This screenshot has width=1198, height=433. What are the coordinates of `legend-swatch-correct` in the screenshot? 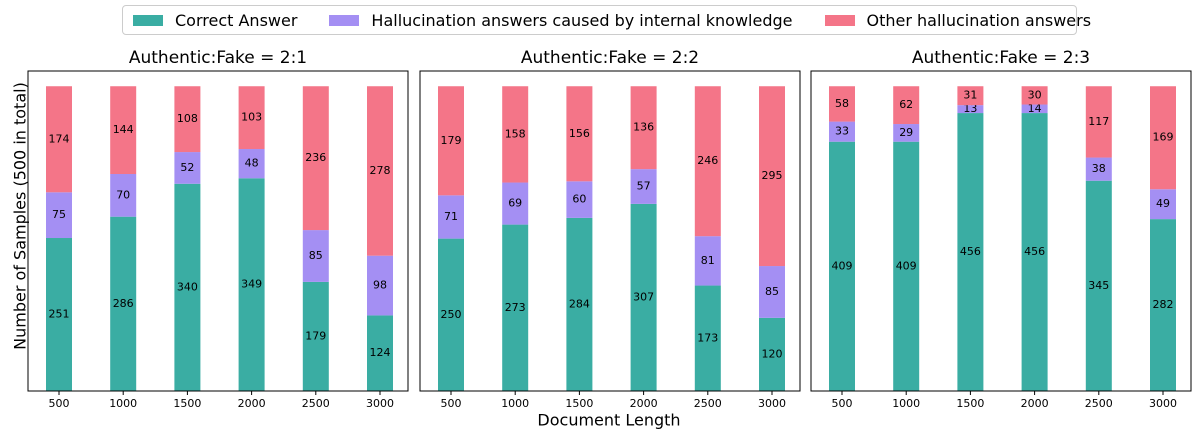 It's located at (148, 20).